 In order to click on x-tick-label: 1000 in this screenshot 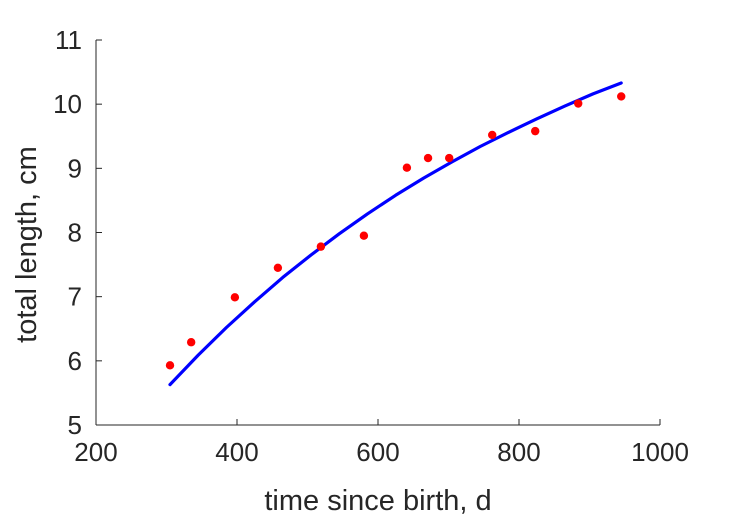, I will do `click(660, 452)`.